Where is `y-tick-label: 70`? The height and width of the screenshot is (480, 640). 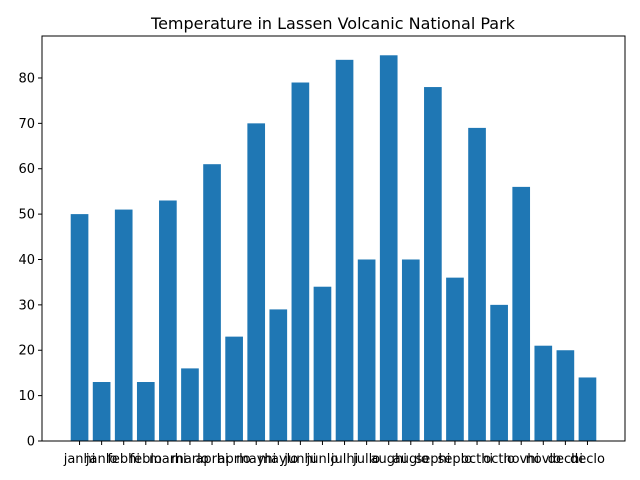 y-tick-label: 70 is located at coordinates (26, 124).